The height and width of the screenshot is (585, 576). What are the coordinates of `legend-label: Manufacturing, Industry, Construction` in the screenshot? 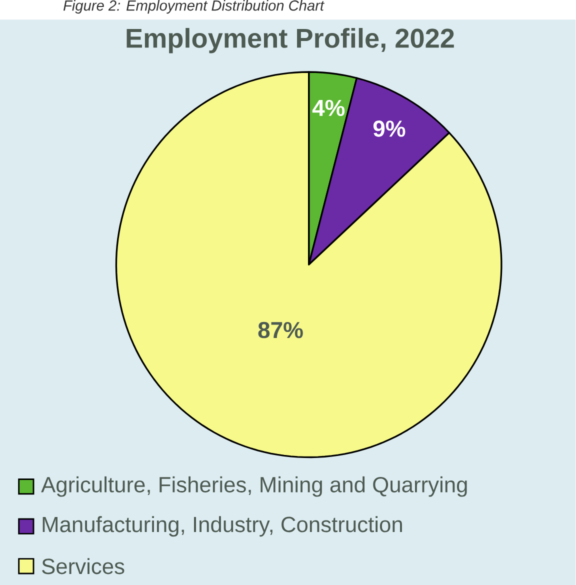 It's located at (222, 526).